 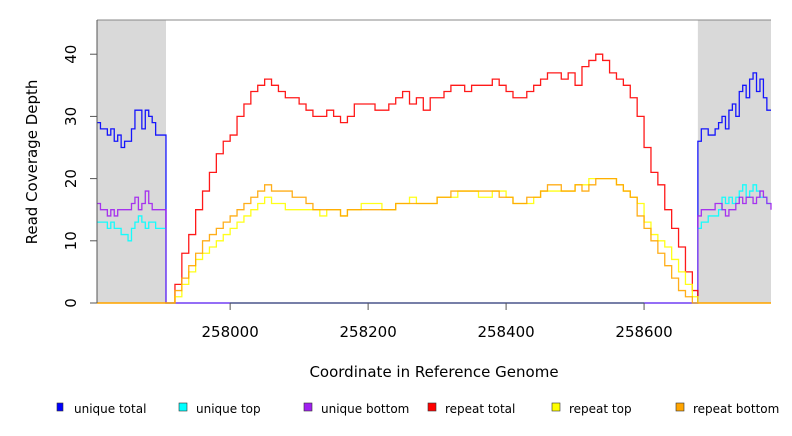 What do you see at coordinates (228, 409) in the screenshot?
I see `legend-label: unique top` at bounding box center [228, 409].